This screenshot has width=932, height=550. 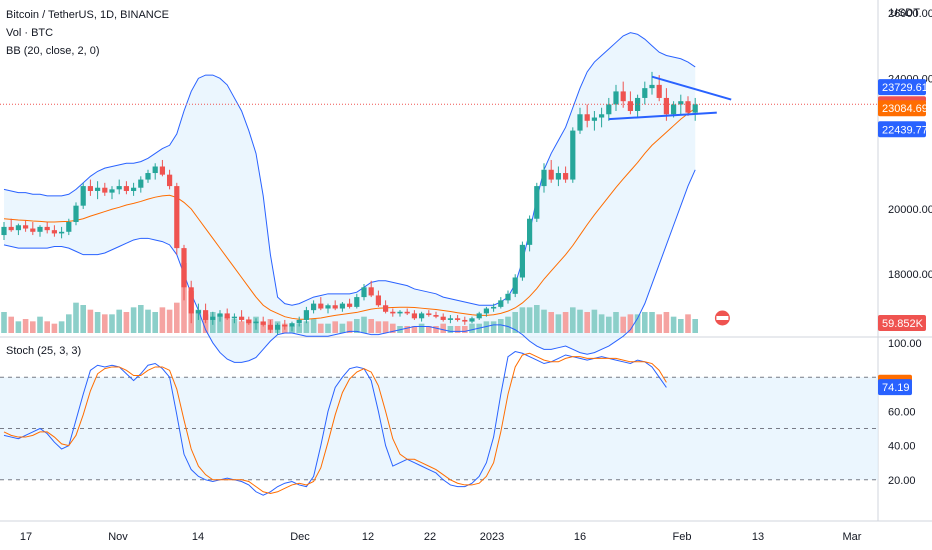 What do you see at coordinates (44, 351) in the screenshot?
I see `stoch-legend: Stoch (25, 3, 3)` at bounding box center [44, 351].